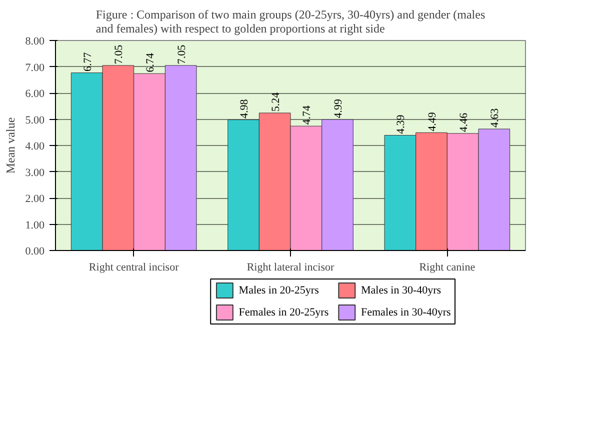 The height and width of the screenshot is (434, 592). What do you see at coordinates (432, 122) in the screenshot?
I see `data-label: 4.49` at bounding box center [432, 122].